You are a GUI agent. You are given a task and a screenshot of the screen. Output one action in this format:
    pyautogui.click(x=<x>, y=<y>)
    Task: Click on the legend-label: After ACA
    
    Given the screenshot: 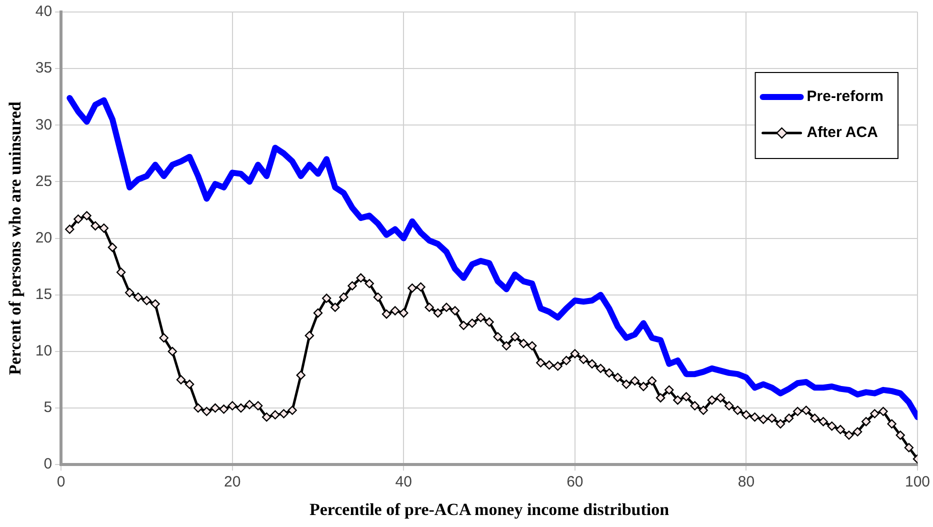 What is the action you would take?
    pyautogui.click(x=842, y=133)
    